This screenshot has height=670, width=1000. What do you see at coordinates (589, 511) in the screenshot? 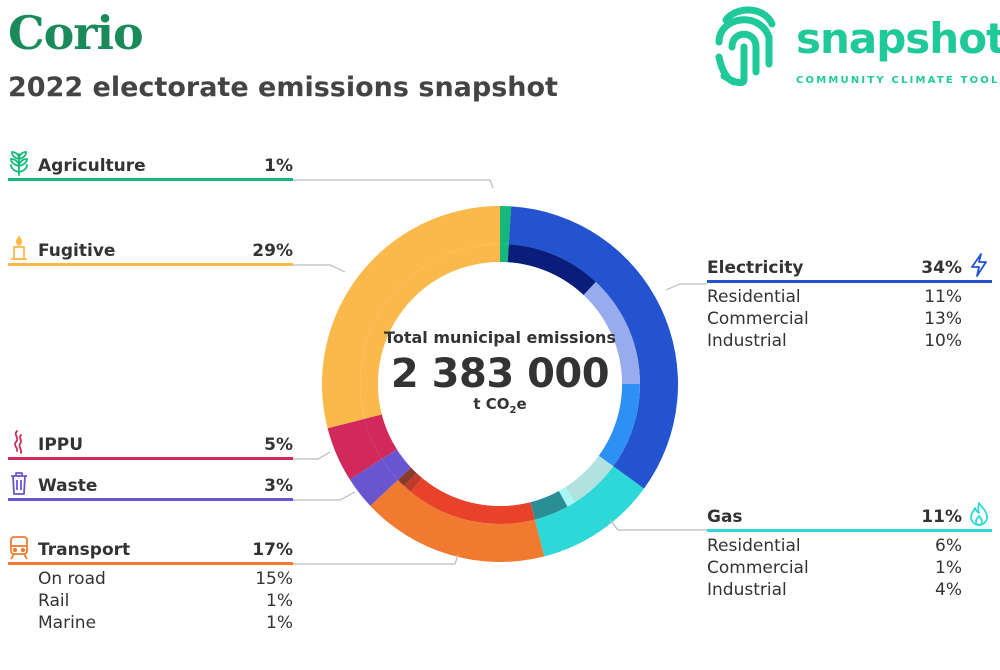
I see `donut-slice-gas` at bounding box center [589, 511].